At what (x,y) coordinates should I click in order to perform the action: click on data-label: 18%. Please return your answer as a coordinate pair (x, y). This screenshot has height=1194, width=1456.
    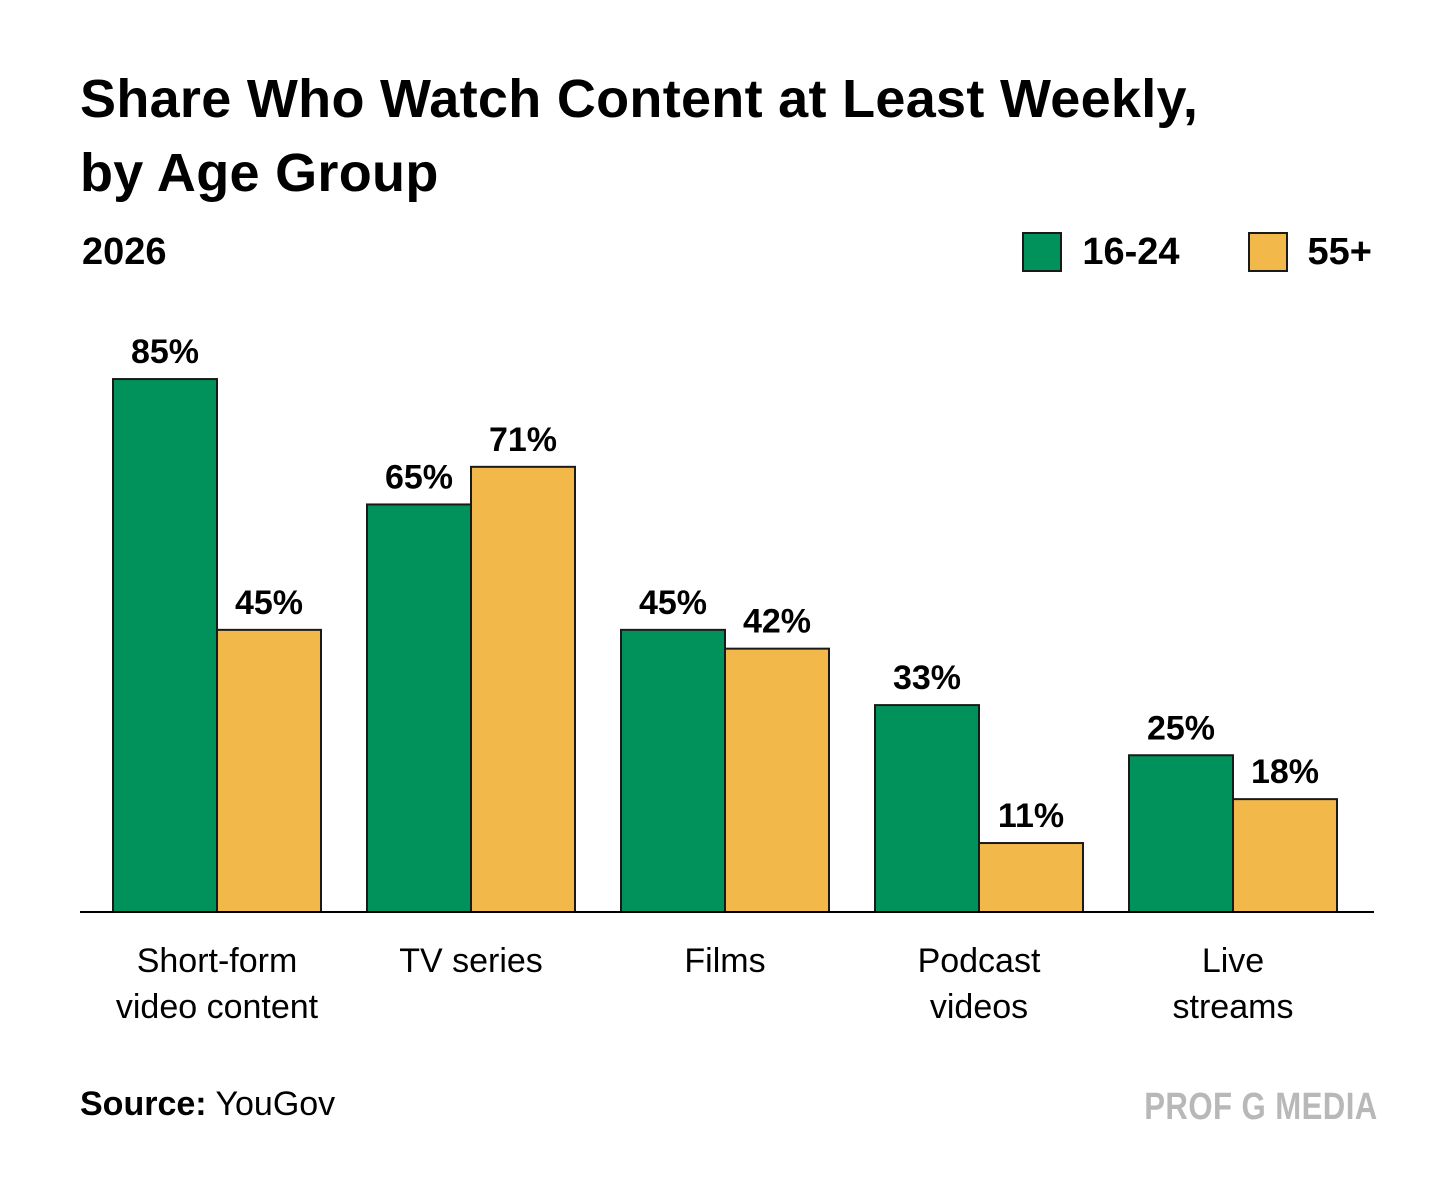
    Looking at the image, I should click on (1285, 772).